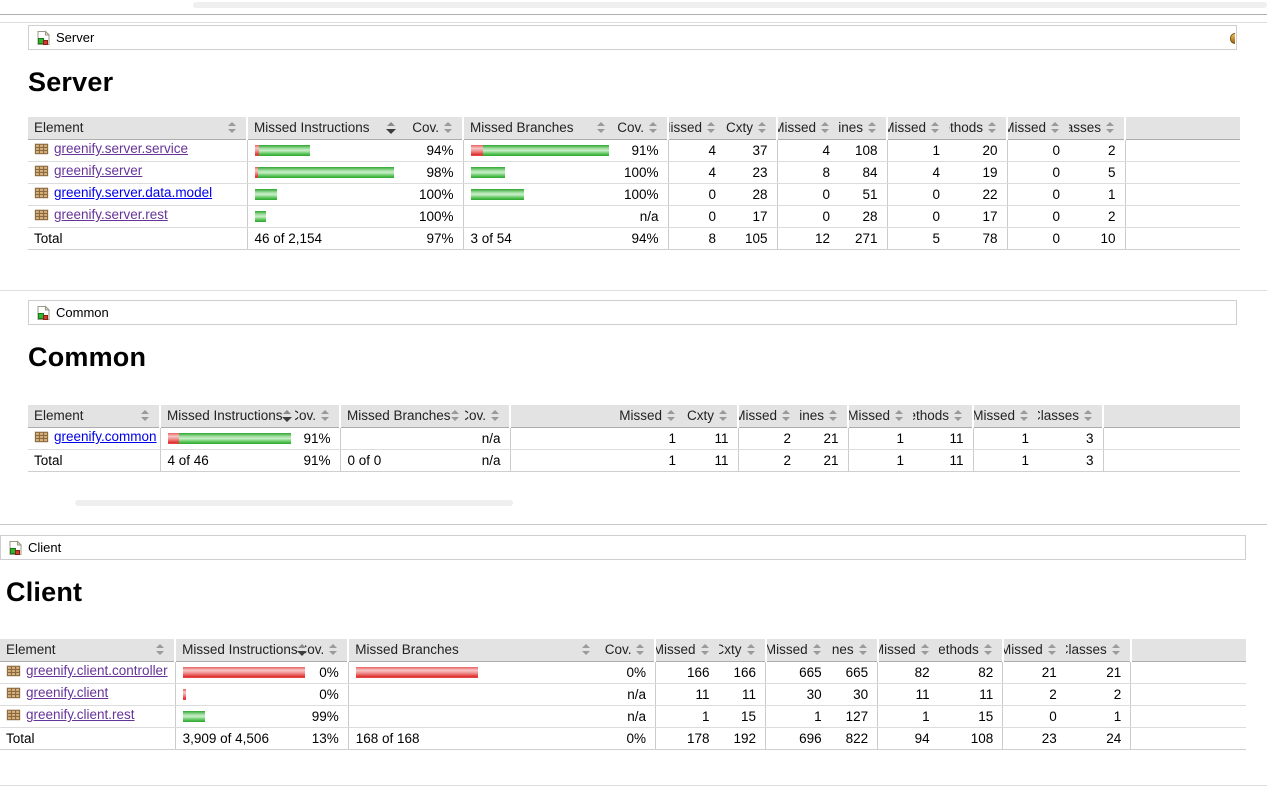 The width and height of the screenshot is (1267, 791). What do you see at coordinates (880, 438) in the screenshot?
I see `missed-methods-value: 1` at bounding box center [880, 438].